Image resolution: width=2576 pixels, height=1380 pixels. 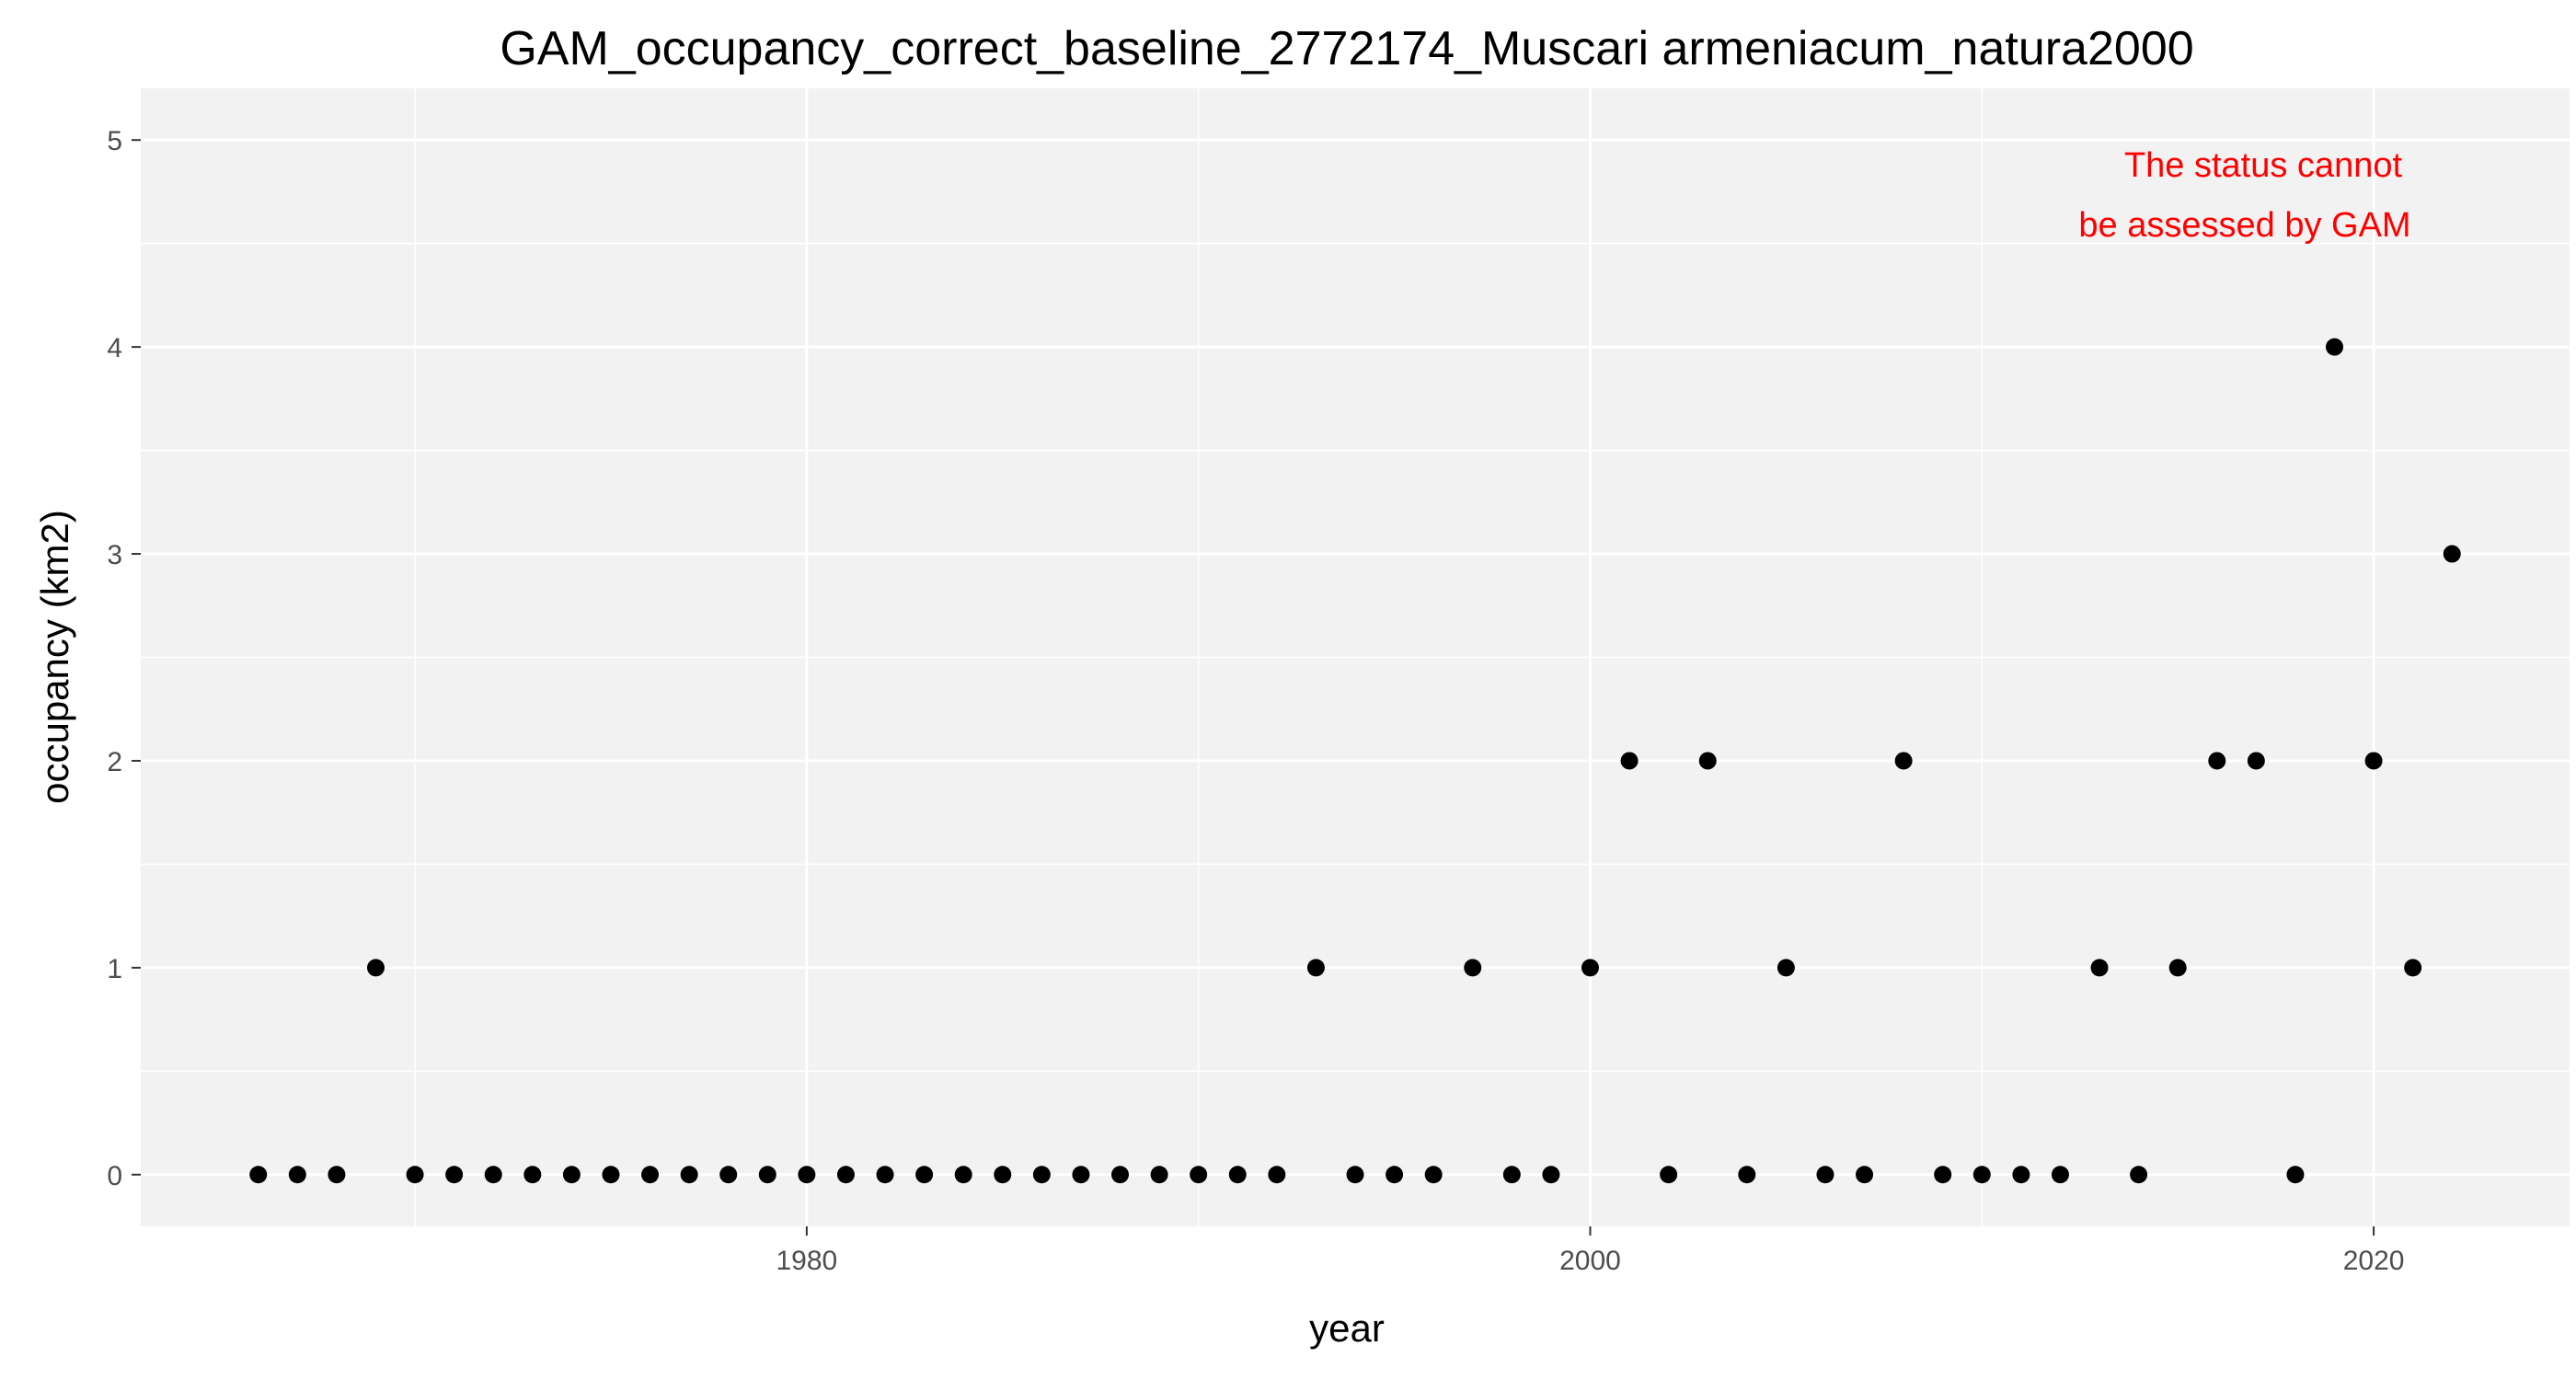 I want to click on annotation-line-1: The status cannot, so click(x=2263, y=165).